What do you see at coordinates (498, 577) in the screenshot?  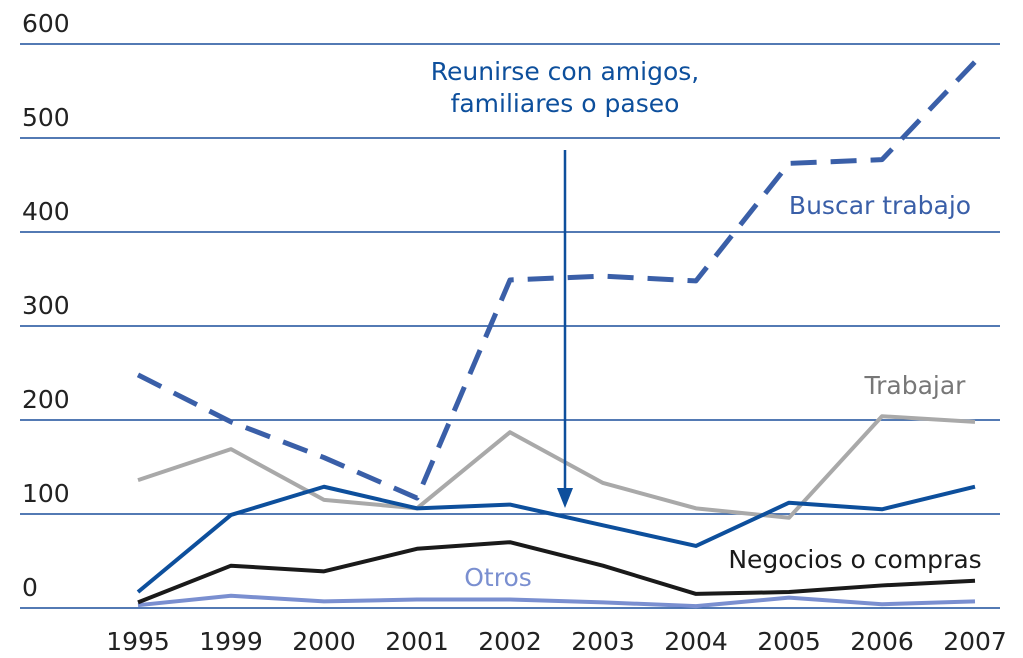 I see `series-label: Otros` at bounding box center [498, 577].